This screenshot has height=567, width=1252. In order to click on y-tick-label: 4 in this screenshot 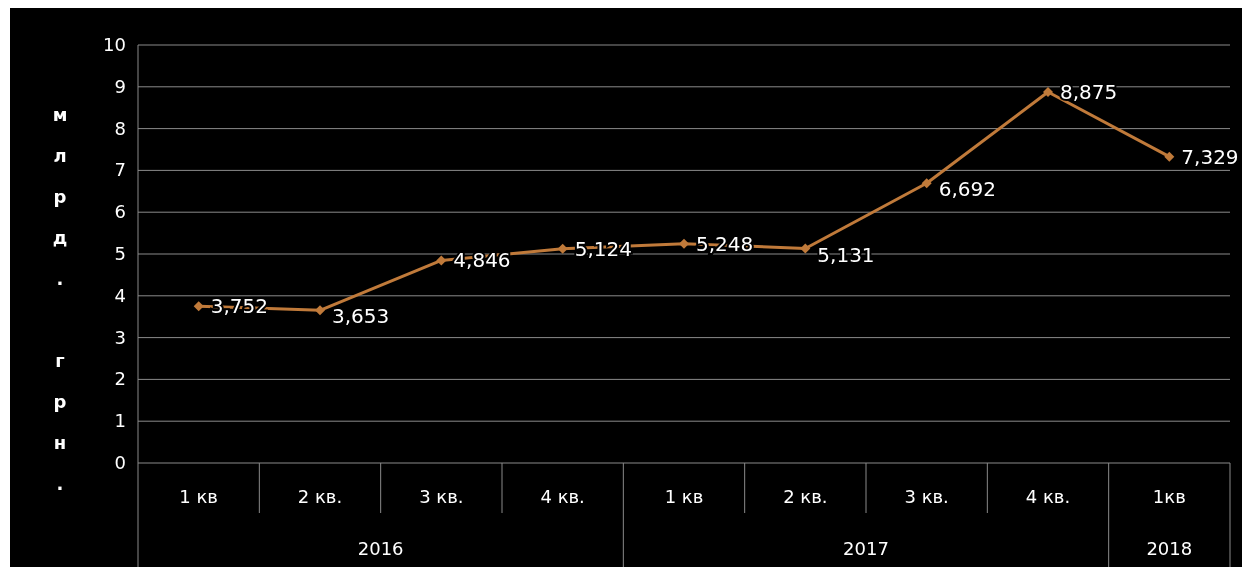, I will do `click(120, 295)`.